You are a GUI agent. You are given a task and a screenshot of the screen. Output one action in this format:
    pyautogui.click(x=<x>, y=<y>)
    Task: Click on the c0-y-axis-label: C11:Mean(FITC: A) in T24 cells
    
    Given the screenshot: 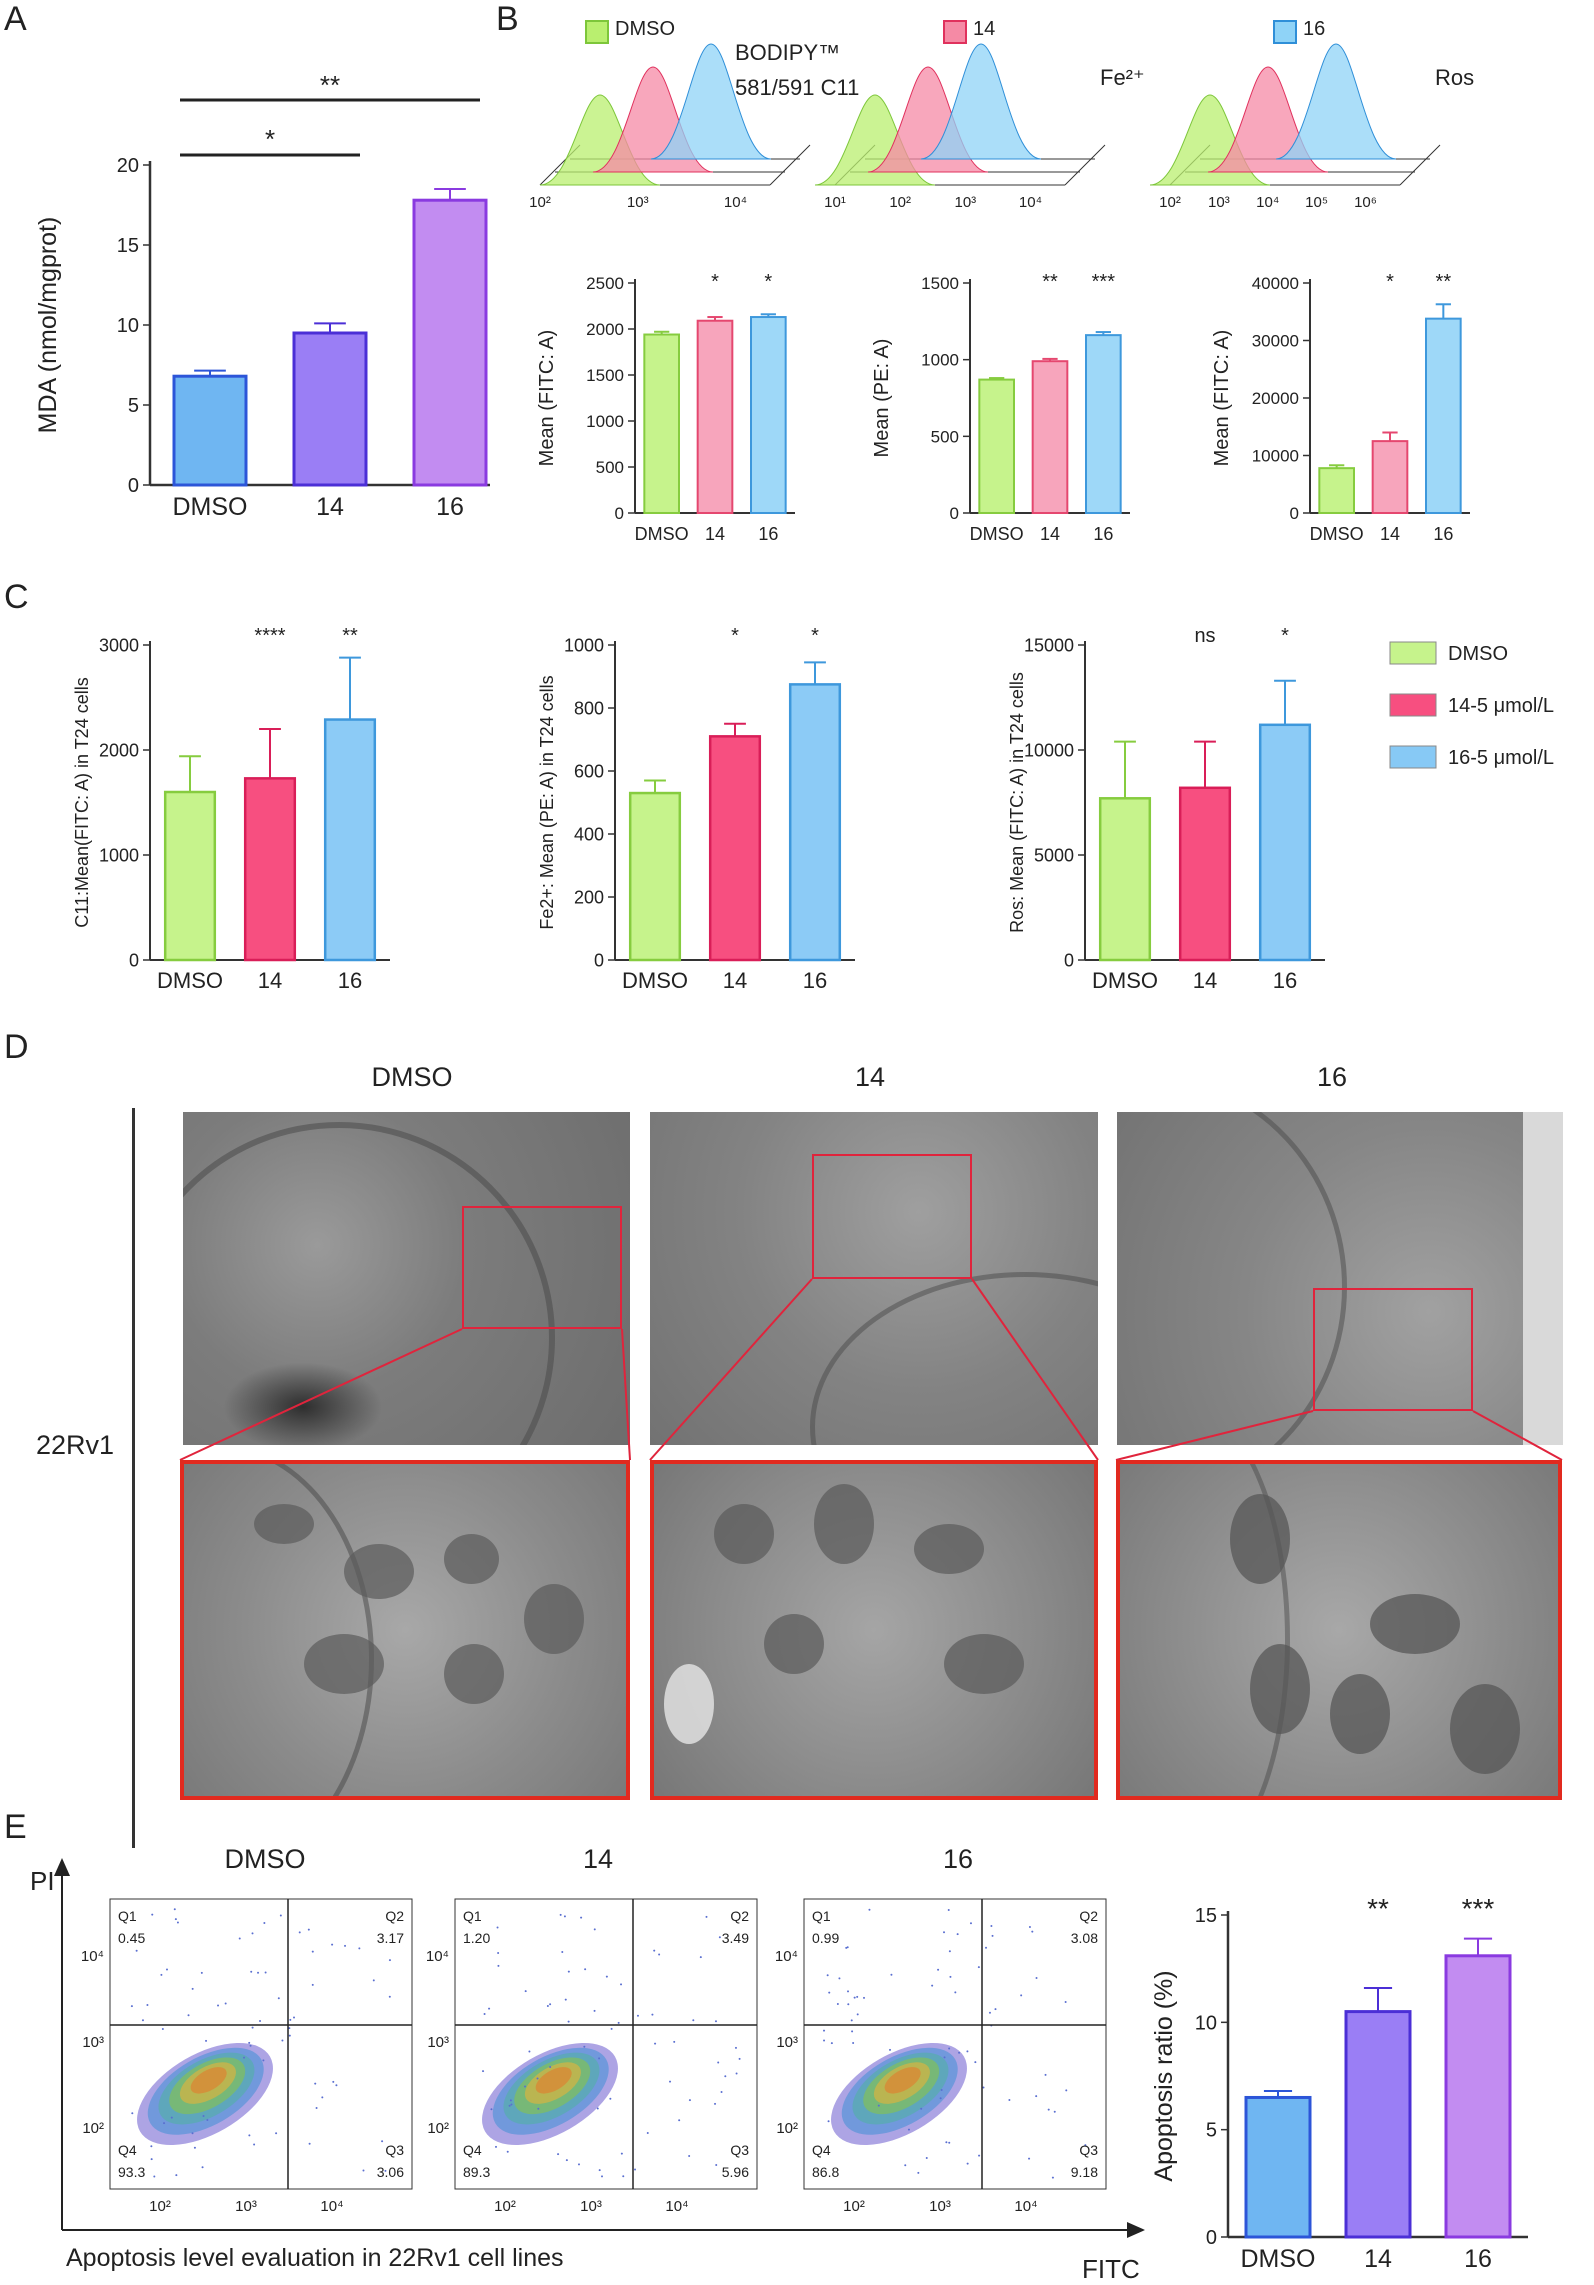 What is the action you would take?
    pyautogui.click(x=82, y=802)
    